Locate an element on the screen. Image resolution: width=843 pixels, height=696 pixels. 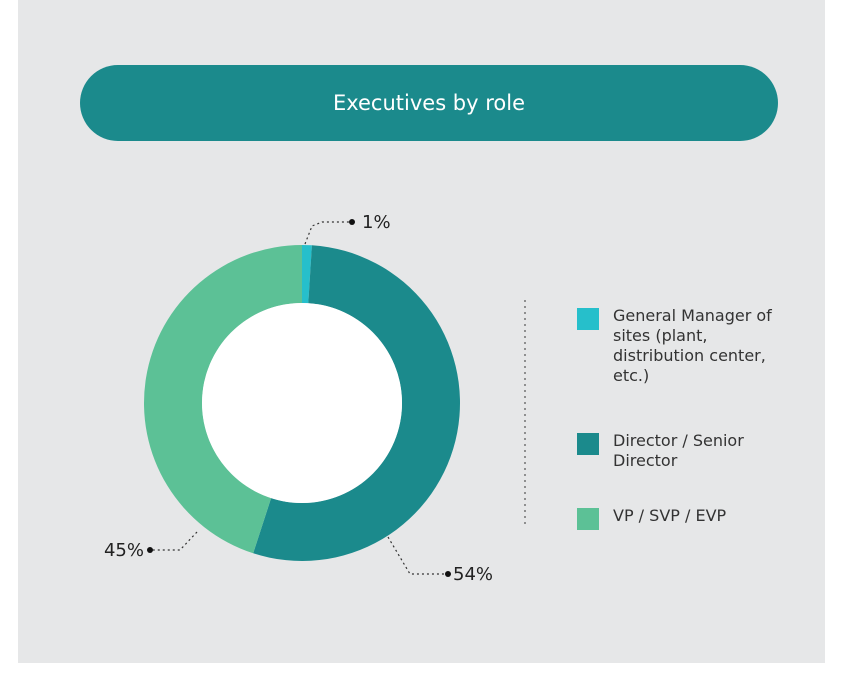
donut-hole is located at coordinates (302, 403).